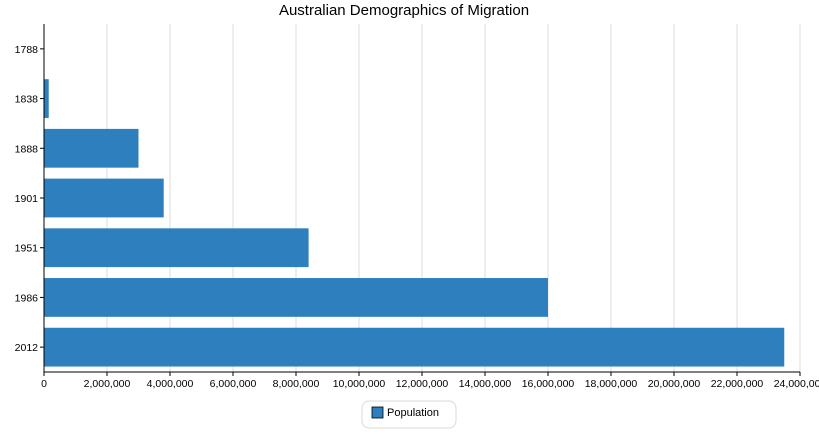  I want to click on x-tick-label: 24,000,000, so click(796, 384).